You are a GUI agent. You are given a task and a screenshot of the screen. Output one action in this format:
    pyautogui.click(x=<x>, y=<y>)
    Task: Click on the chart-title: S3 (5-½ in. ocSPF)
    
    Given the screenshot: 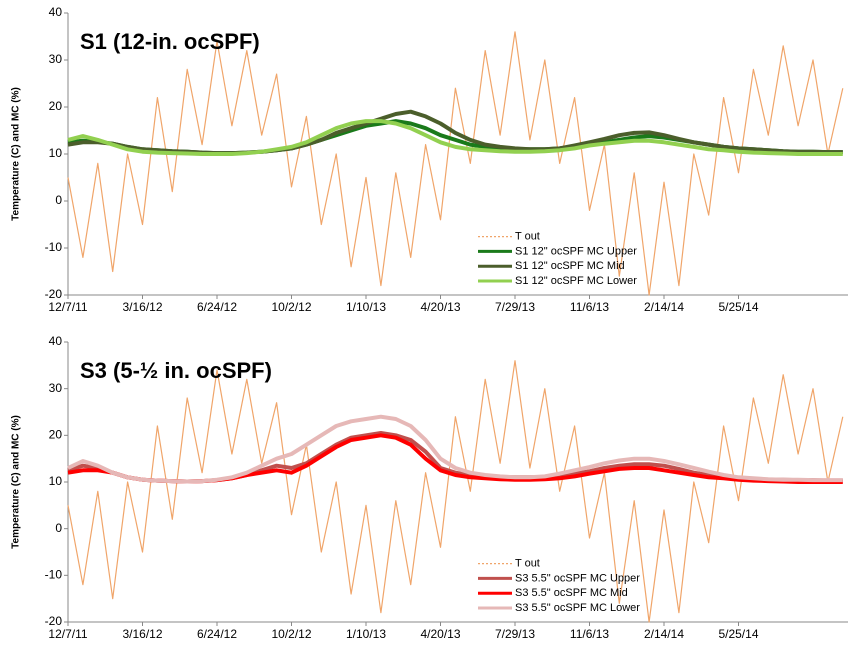 What is the action you would take?
    pyautogui.click(x=176, y=370)
    